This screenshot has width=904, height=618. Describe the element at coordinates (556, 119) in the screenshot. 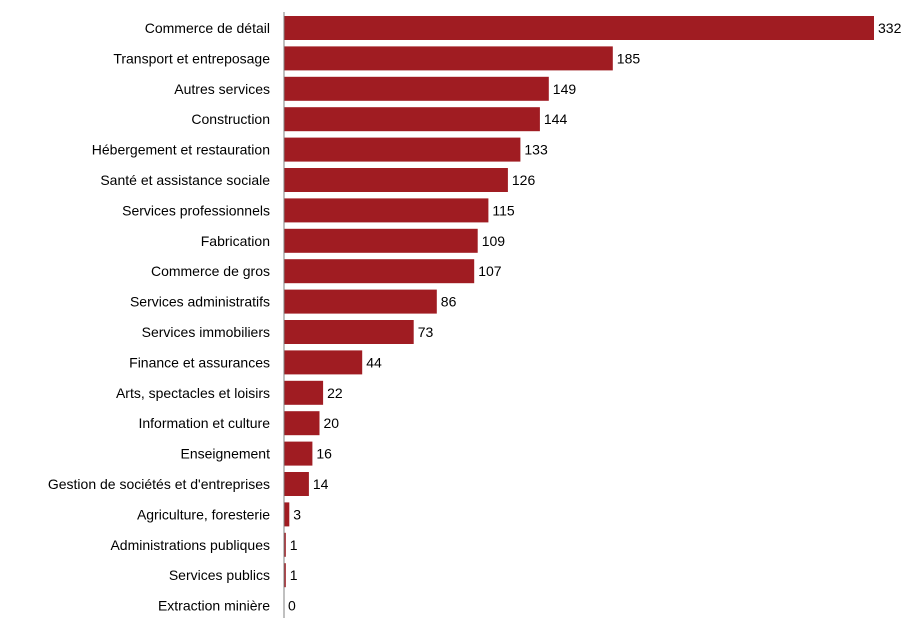

I see `value-label: 144` at that location.